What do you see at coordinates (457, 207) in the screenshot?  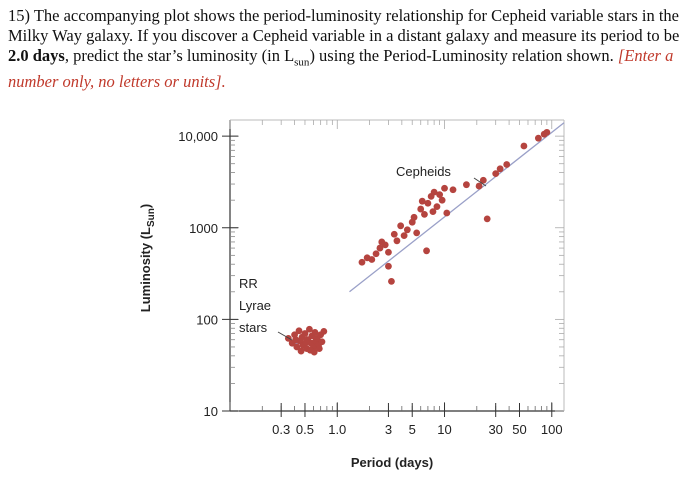 I see `fit-line` at bounding box center [457, 207].